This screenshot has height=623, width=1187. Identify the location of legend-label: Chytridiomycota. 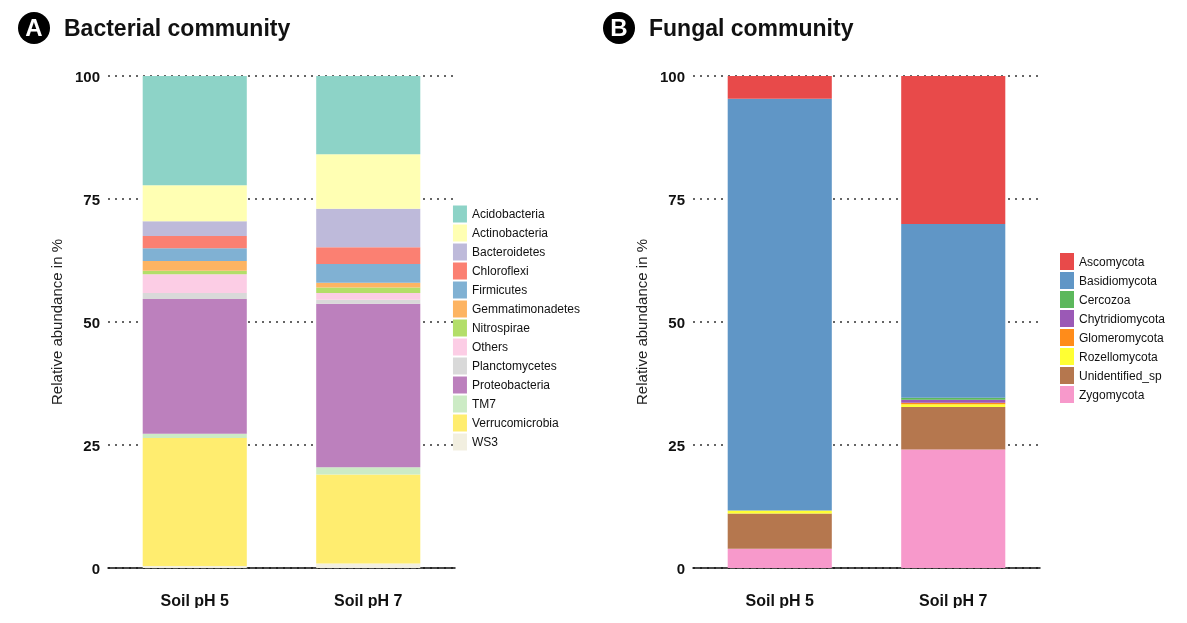
(1122, 318).